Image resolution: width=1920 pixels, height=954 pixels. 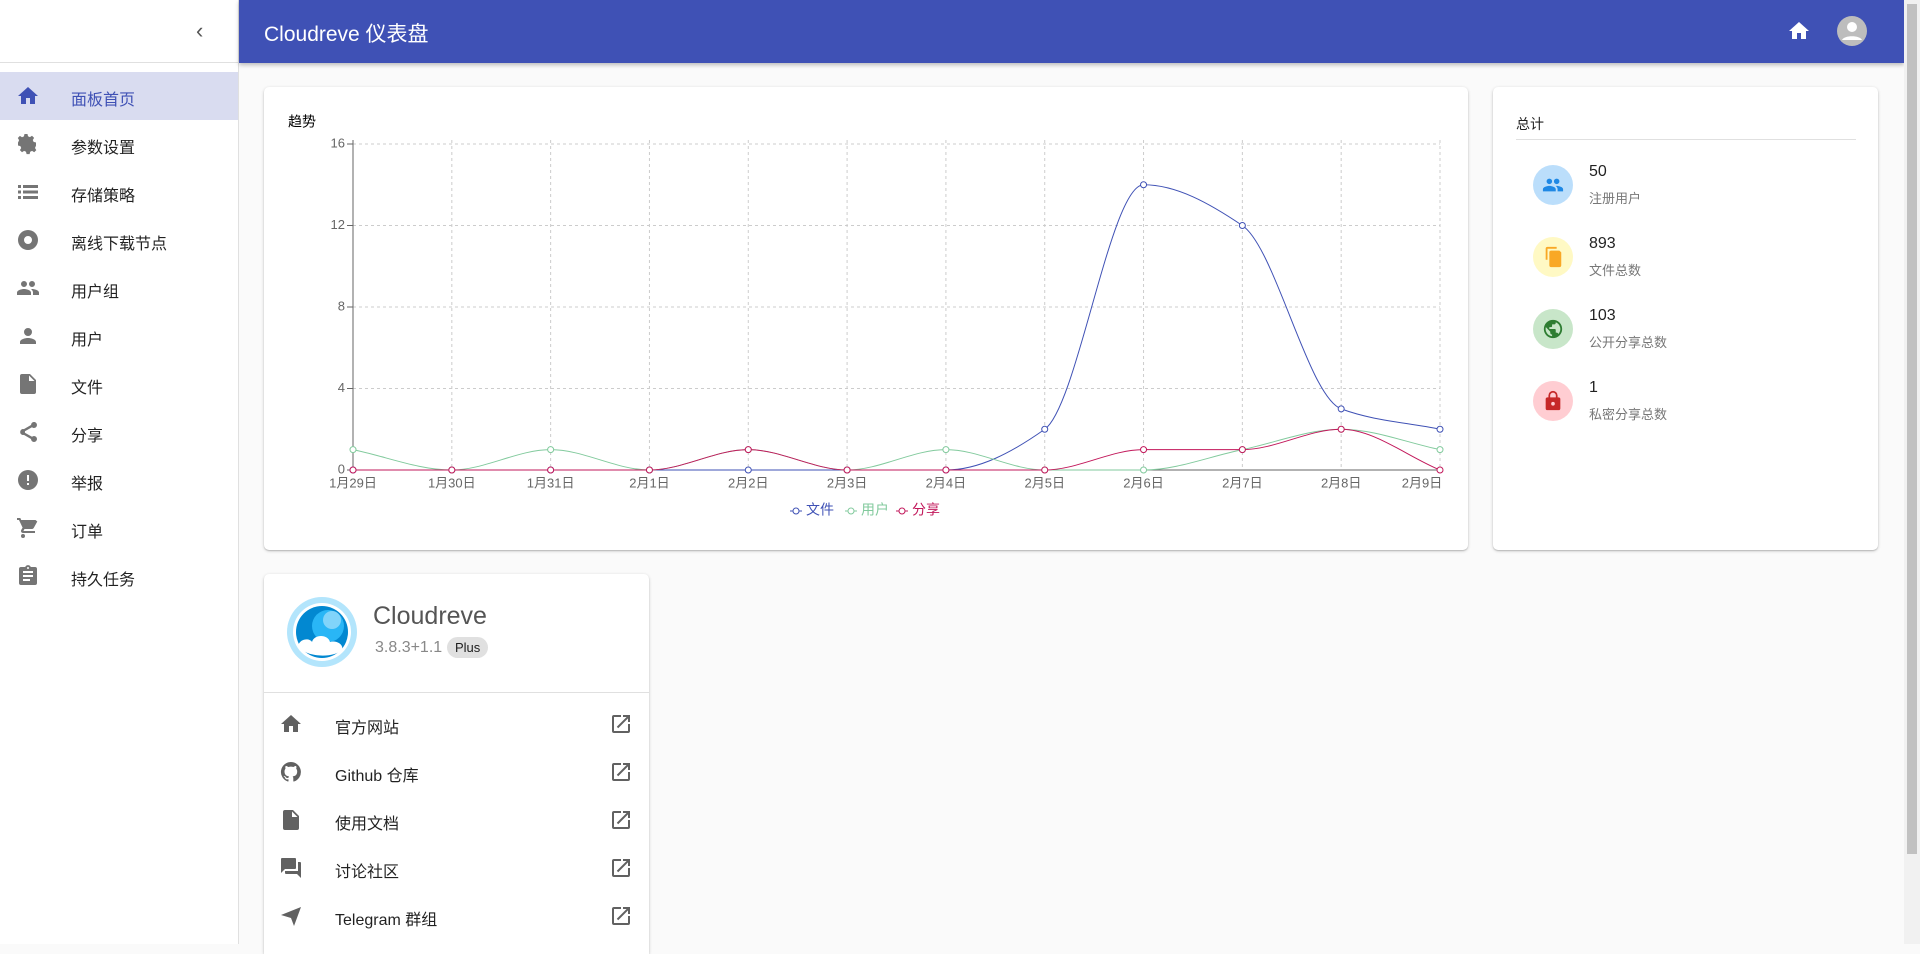 What do you see at coordinates (119, 432) in the screenshot?
I see `menu-item: 分享` at bounding box center [119, 432].